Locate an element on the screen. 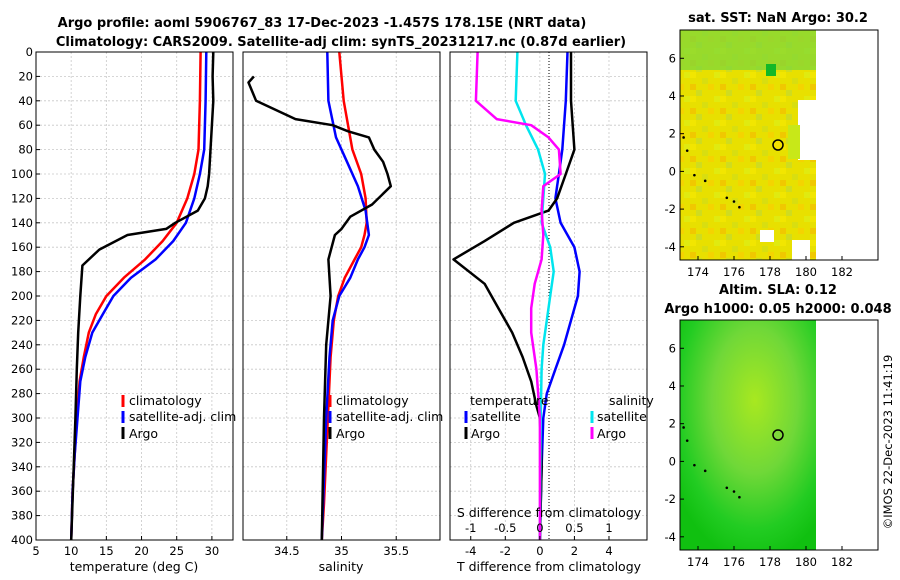 The image size is (900, 580). y-tick-label: 40 is located at coordinates (25, 101).